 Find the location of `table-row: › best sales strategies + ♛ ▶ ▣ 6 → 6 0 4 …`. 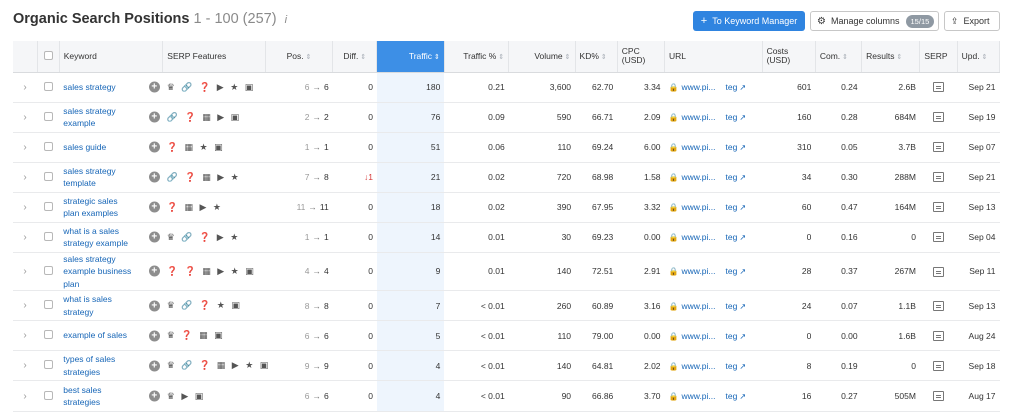

table-row: › best sales strategies + ♛ ▶ ▣ 6 → 6 0 4 … is located at coordinates (506, 396).